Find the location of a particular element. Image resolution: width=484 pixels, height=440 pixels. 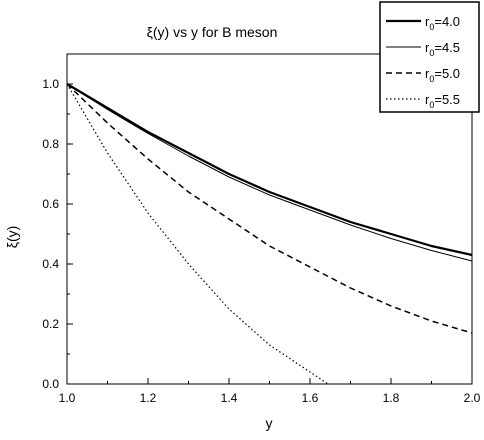

x-tick-label: 1.8 is located at coordinates (391, 398).